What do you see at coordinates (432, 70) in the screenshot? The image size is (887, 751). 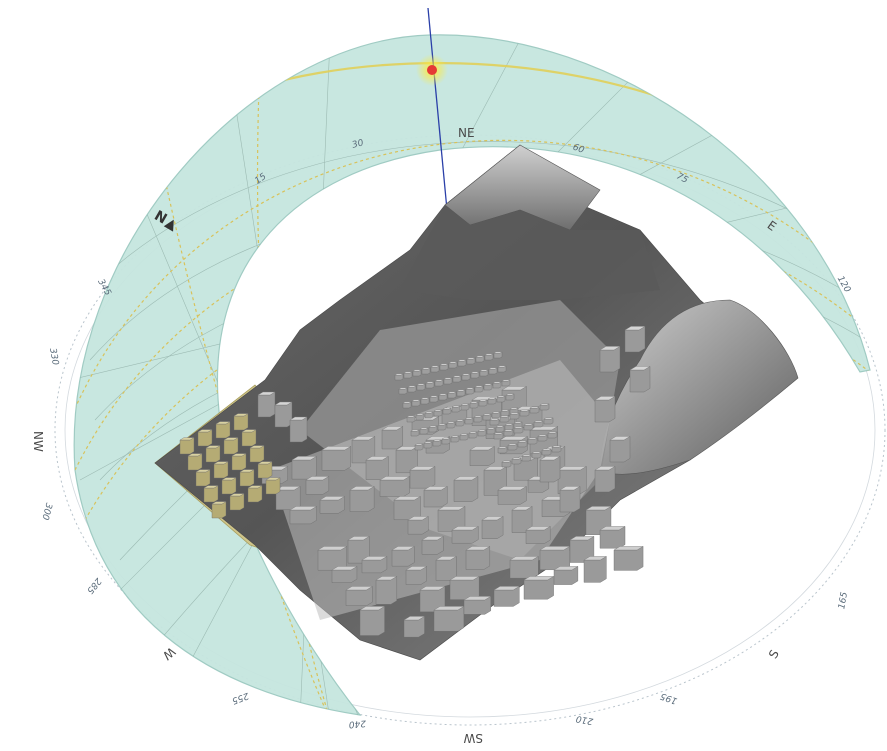 I see `sun-position-icon` at bounding box center [432, 70].